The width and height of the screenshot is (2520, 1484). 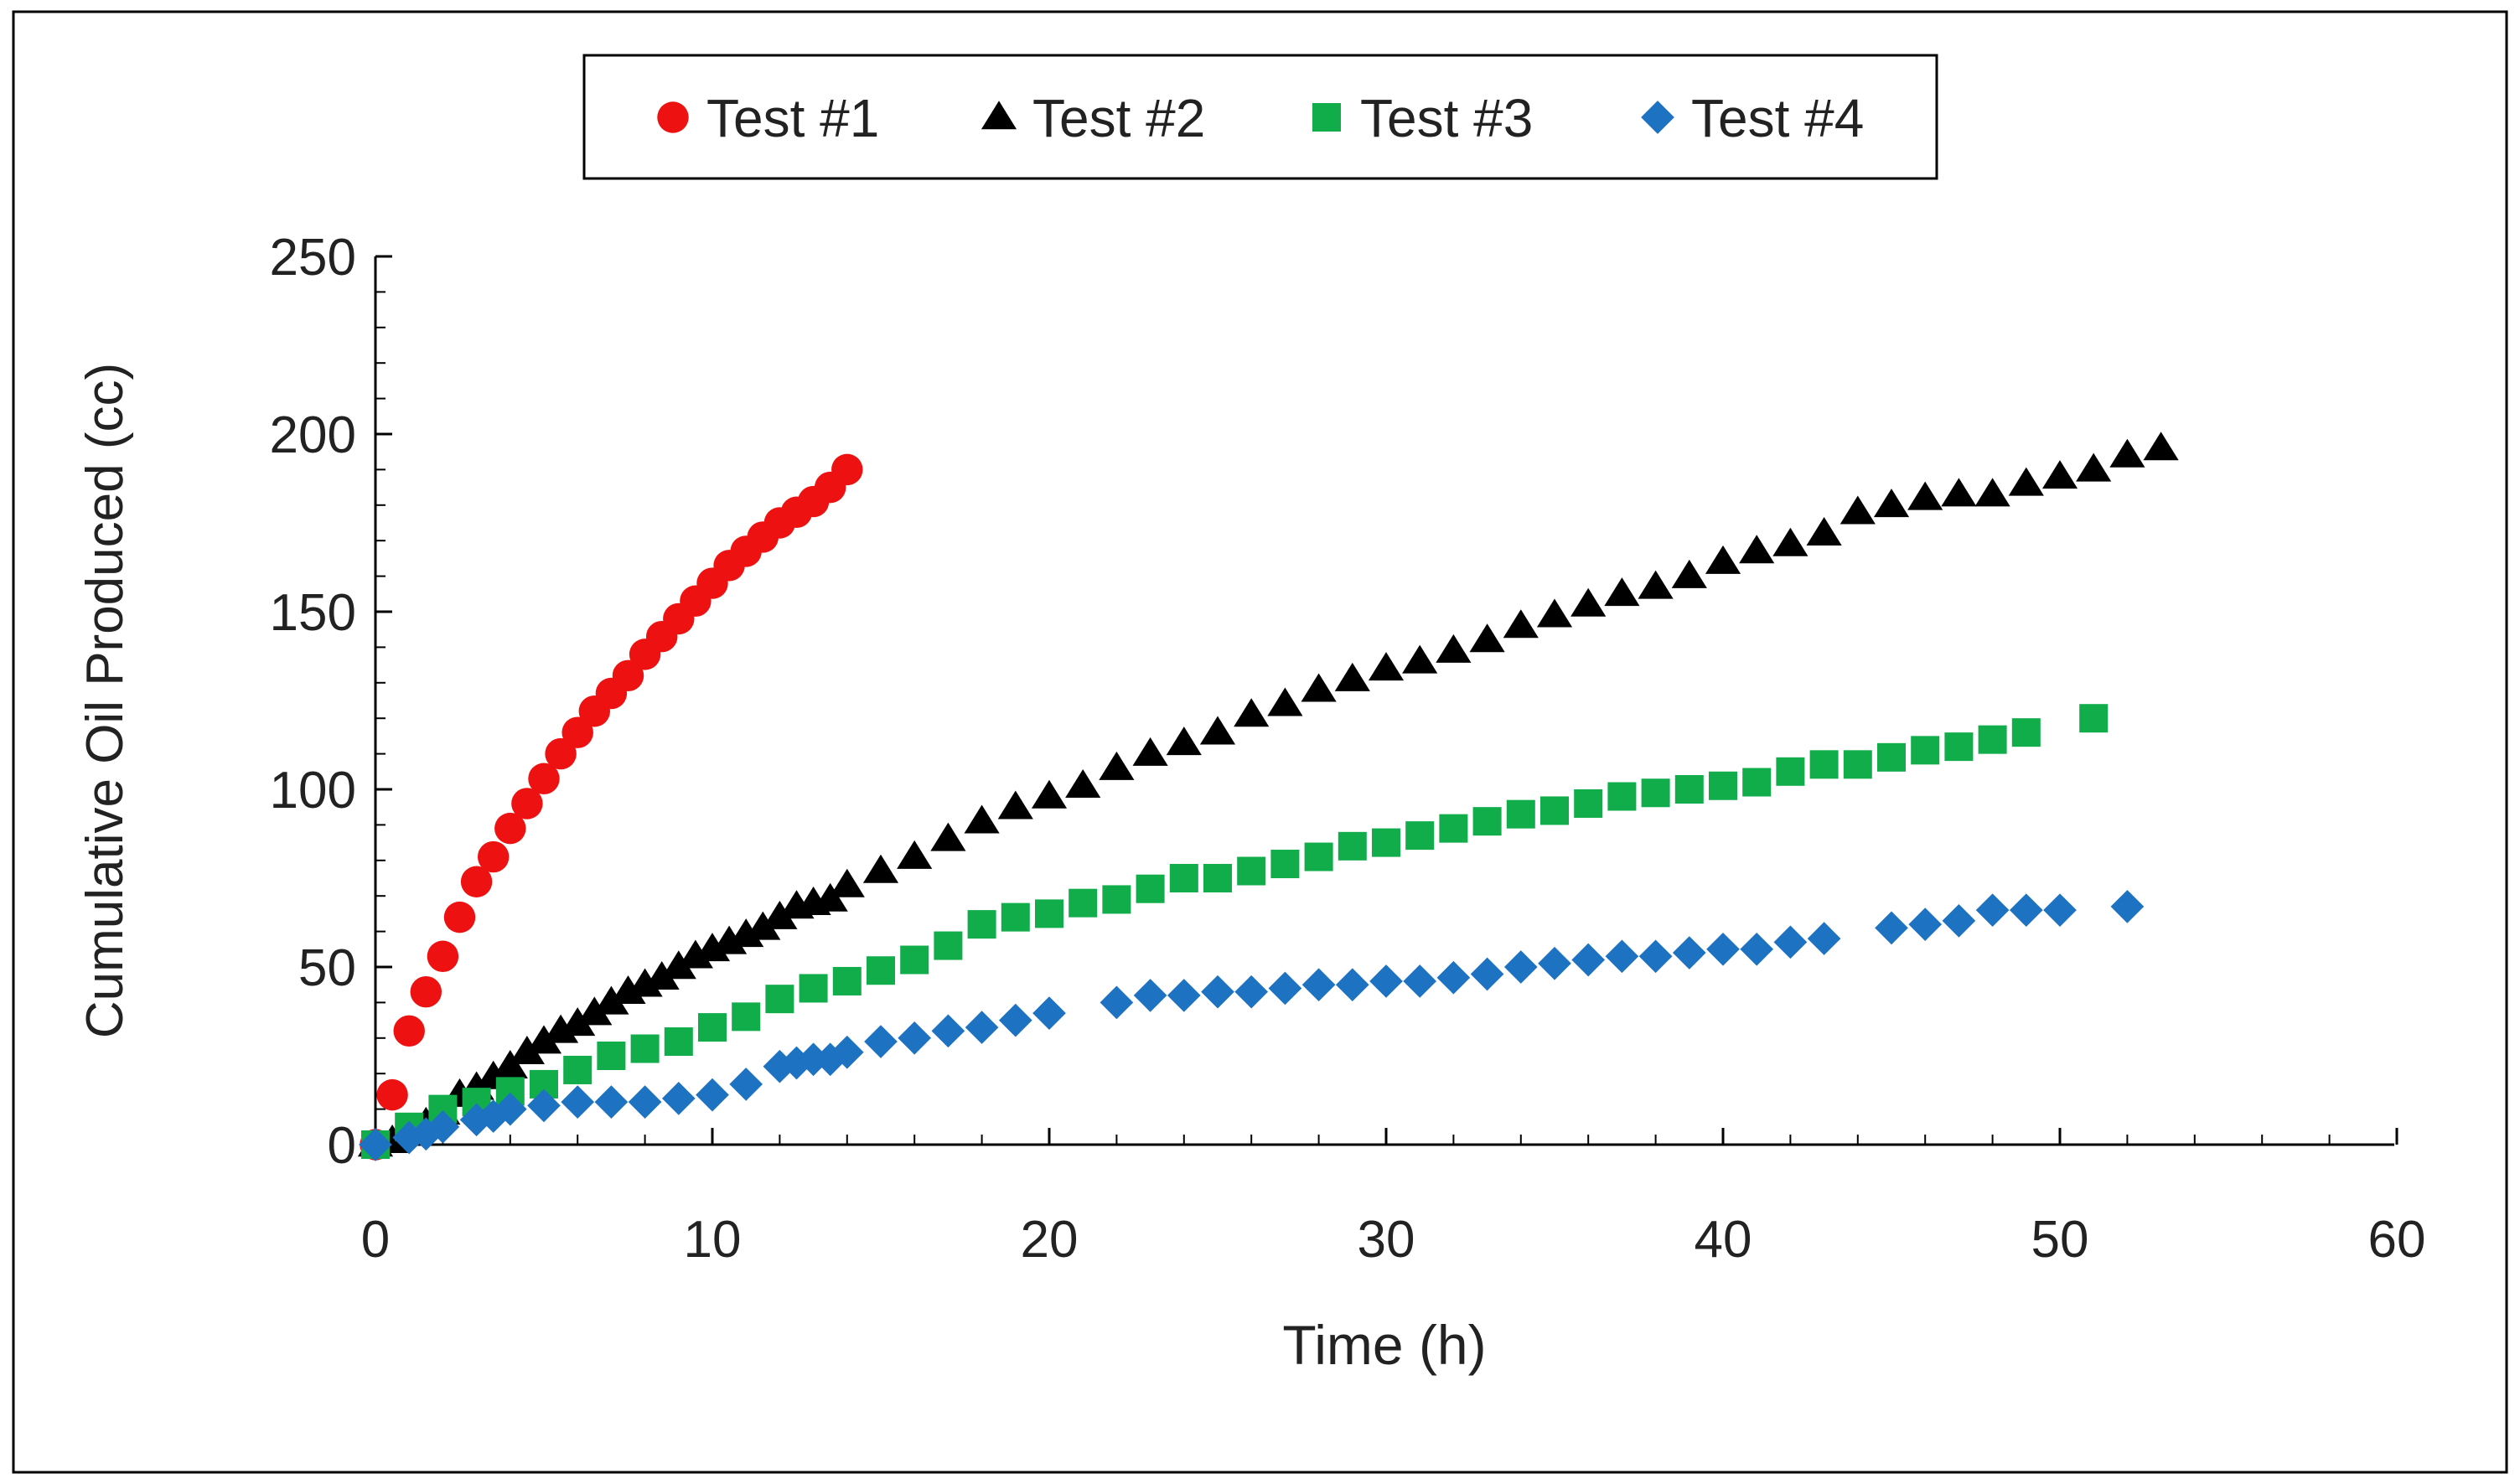 What do you see at coordinates (313, 613) in the screenshot?
I see `y-tick-label: 150` at bounding box center [313, 613].